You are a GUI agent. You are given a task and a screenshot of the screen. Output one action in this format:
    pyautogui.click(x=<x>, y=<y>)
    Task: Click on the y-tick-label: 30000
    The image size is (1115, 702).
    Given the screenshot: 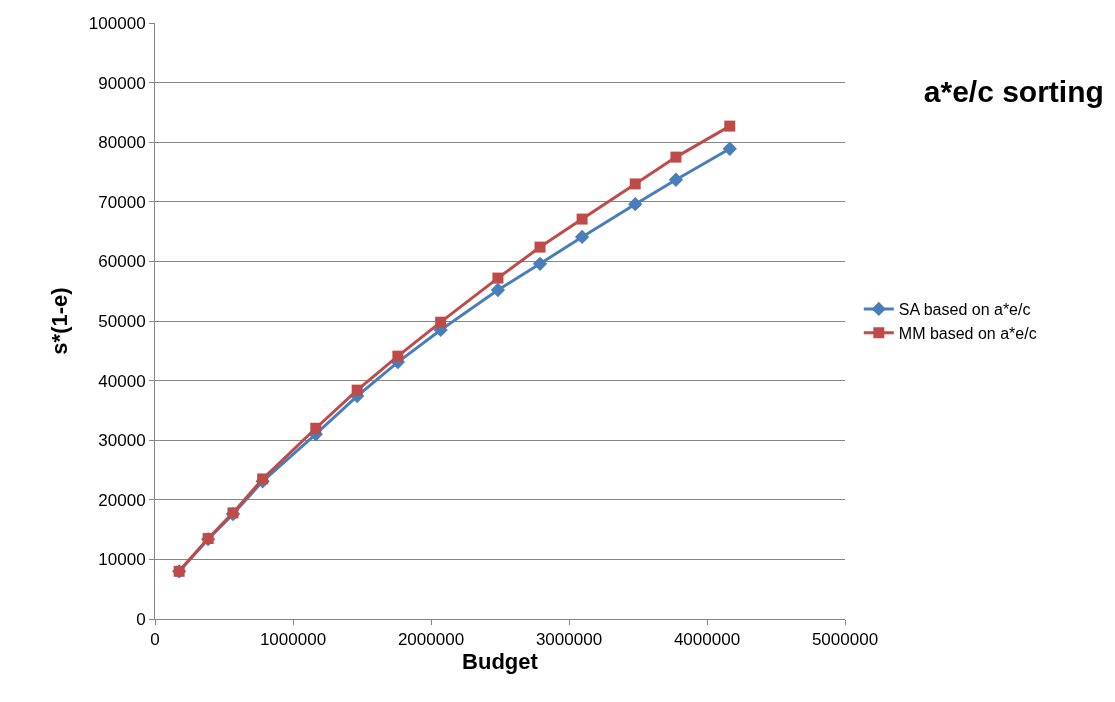 What is the action you would take?
    pyautogui.click(x=122, y=441)
    